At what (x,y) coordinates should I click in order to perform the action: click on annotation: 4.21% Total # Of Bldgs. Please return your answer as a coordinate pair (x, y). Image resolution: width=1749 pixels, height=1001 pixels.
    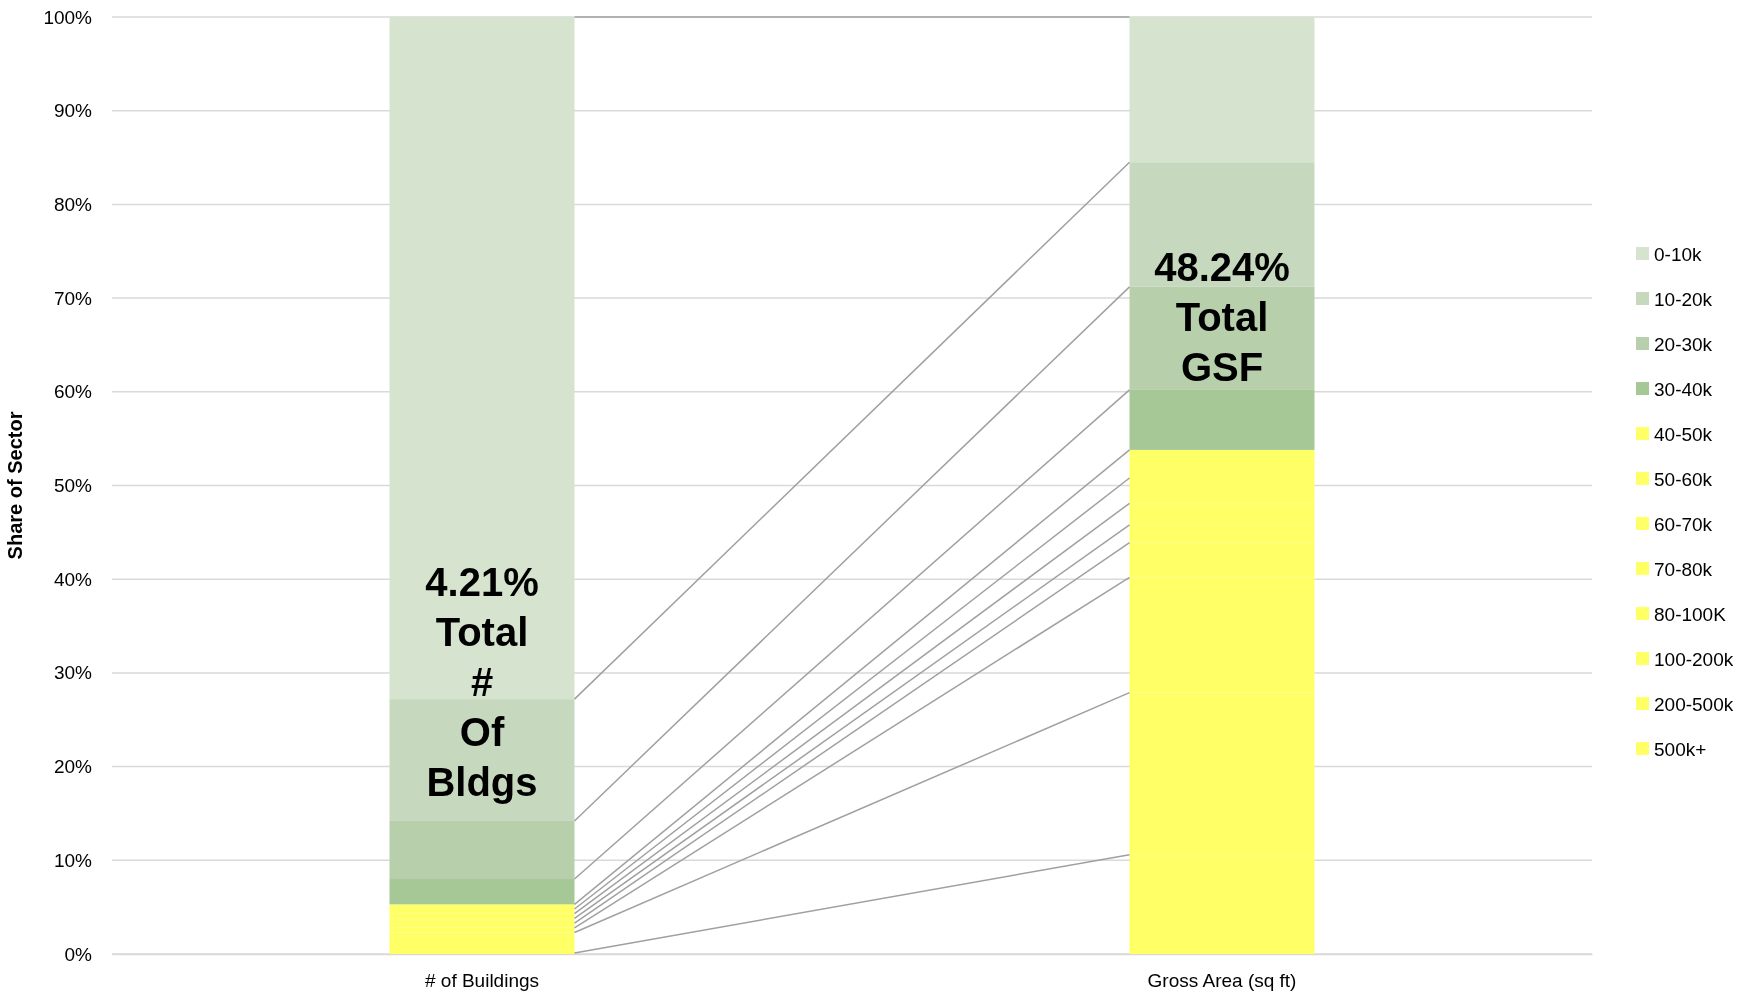
    Looking at the image, I should click on (482, 682).